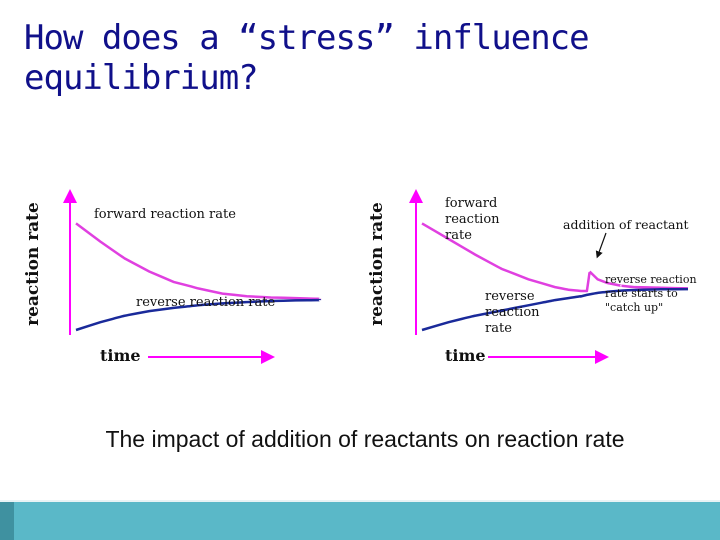 The width and height of the screenshot is (720, 540). What do you see at coordinates (555, 257) in the screenshot?
I see `right-forward-line` at bounding box center [555, 257].